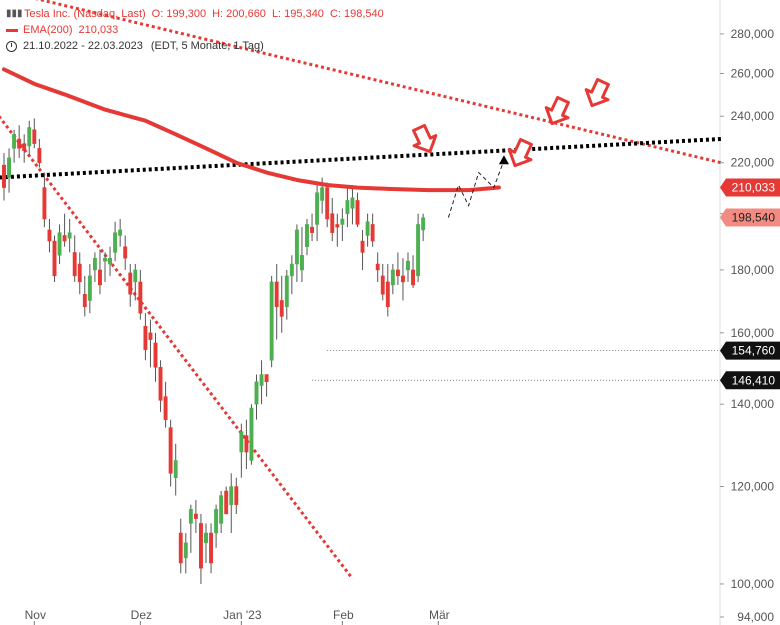 The width and height of the screenshot is (780, 625). What do you see at coordinates (755, 617) in the screenshot?
I see `y-tick-label: 94,000` at bounding box center [755, 617].